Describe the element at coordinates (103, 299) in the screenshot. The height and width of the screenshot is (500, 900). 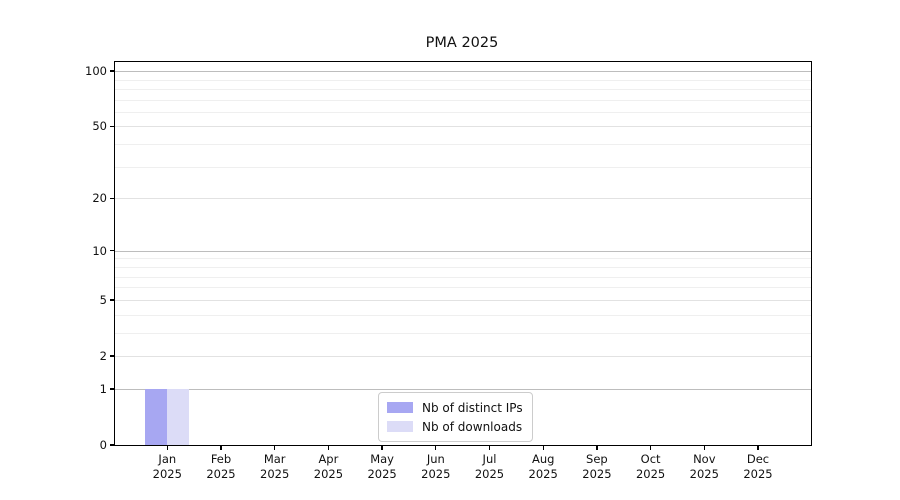
I see `y-axis-tick-label: 5` at that location.